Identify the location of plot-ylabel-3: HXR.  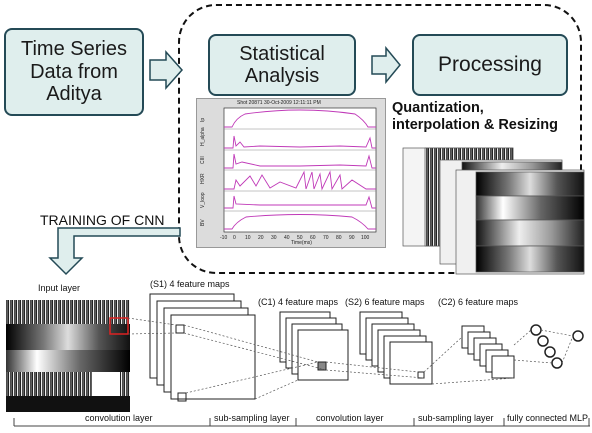
(203, 178).